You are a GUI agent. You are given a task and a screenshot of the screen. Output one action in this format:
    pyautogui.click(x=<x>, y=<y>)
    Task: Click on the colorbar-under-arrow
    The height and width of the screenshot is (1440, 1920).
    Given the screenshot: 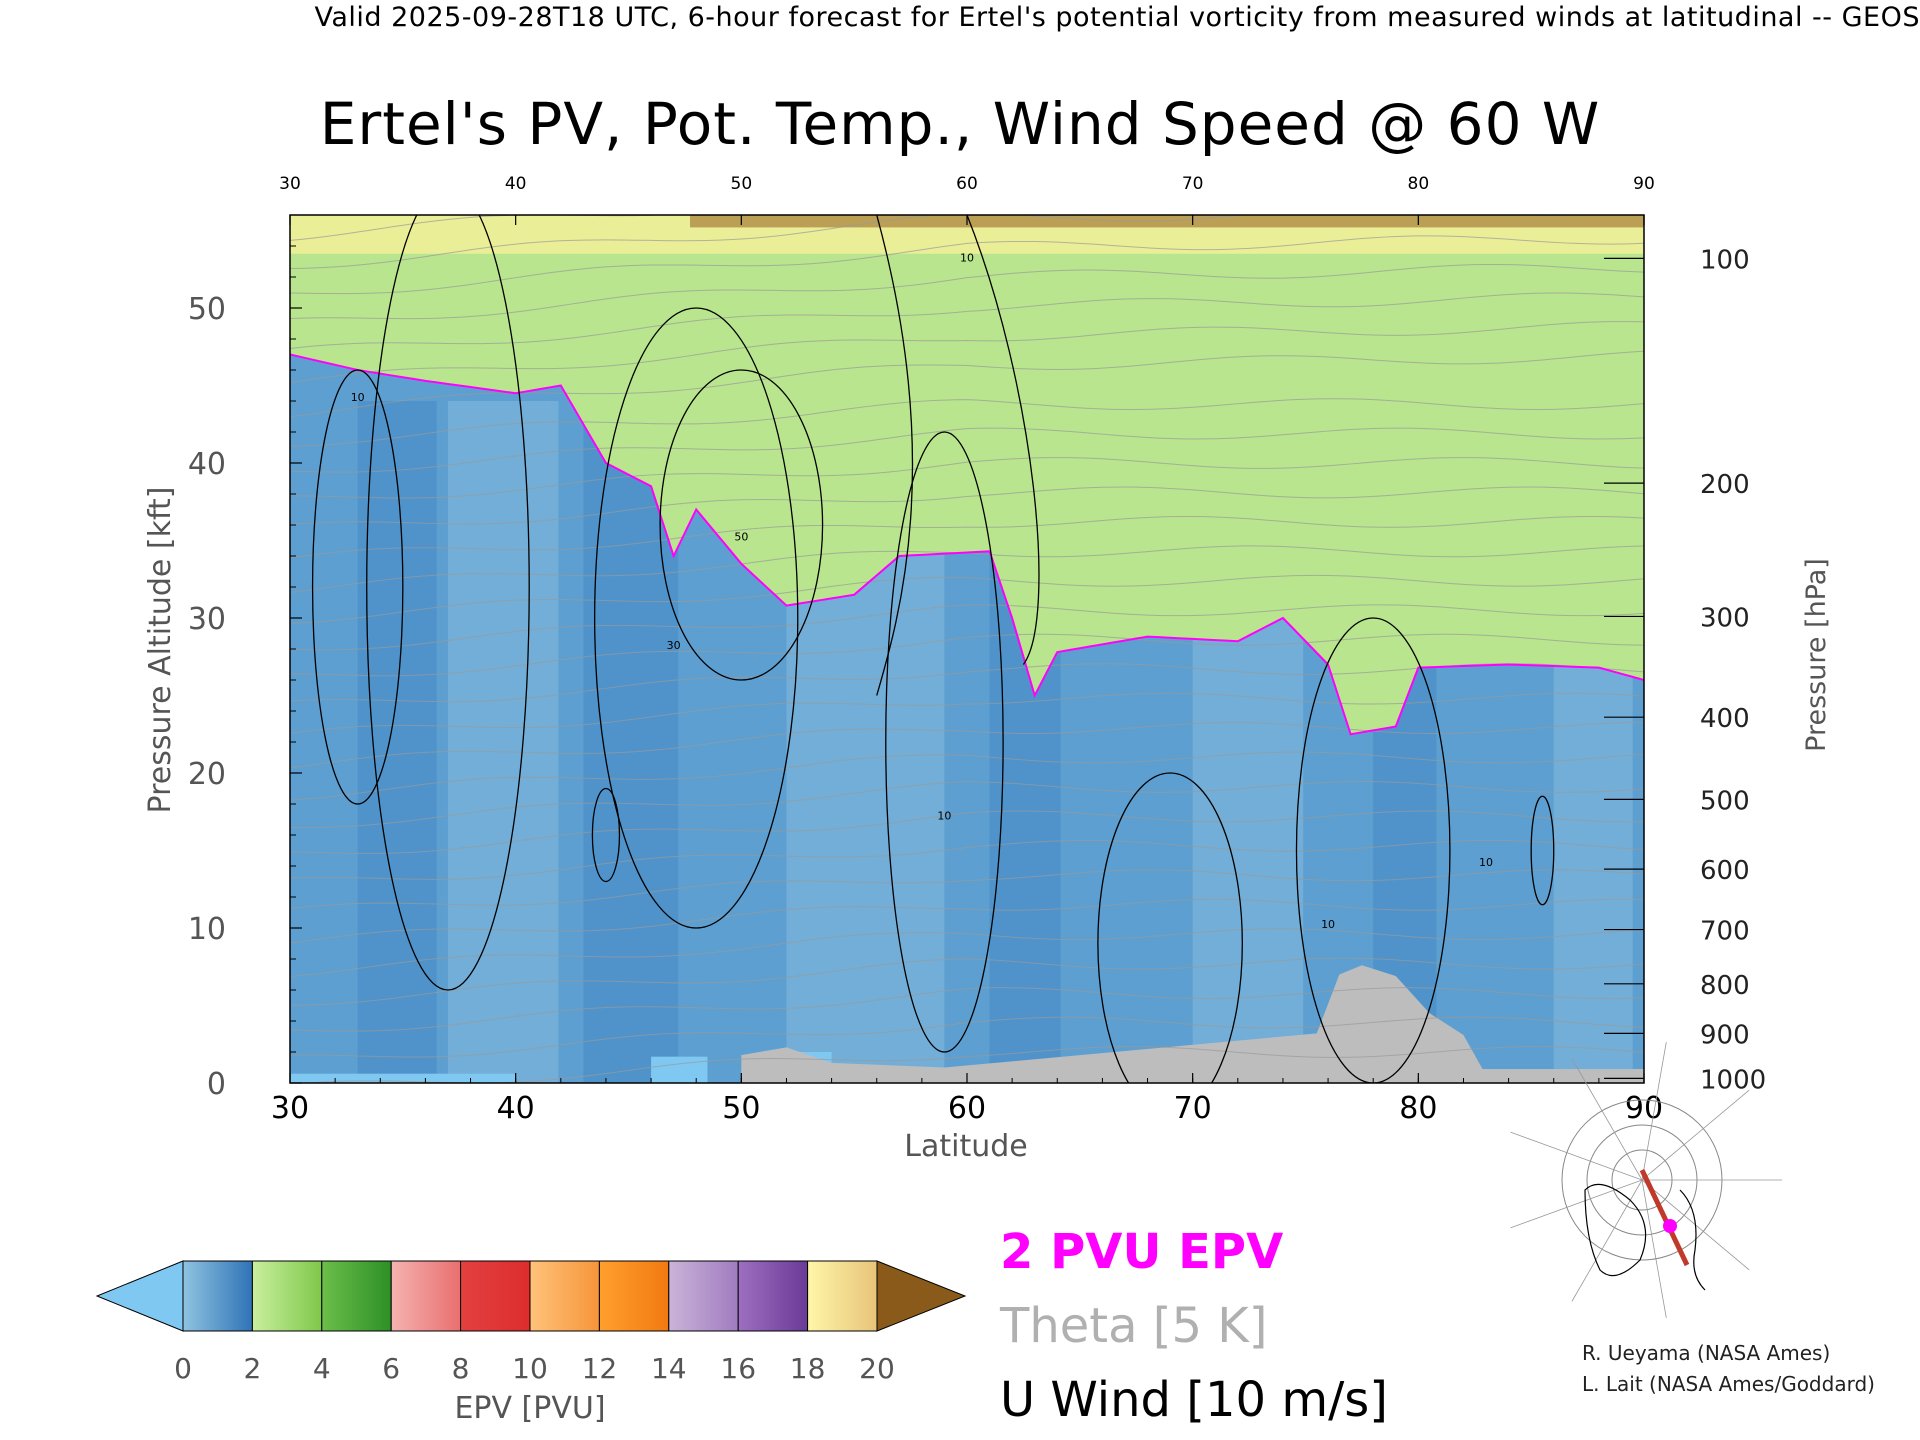 What is the action you would take?
    pyautogui.click(x=139, y=1296)
    